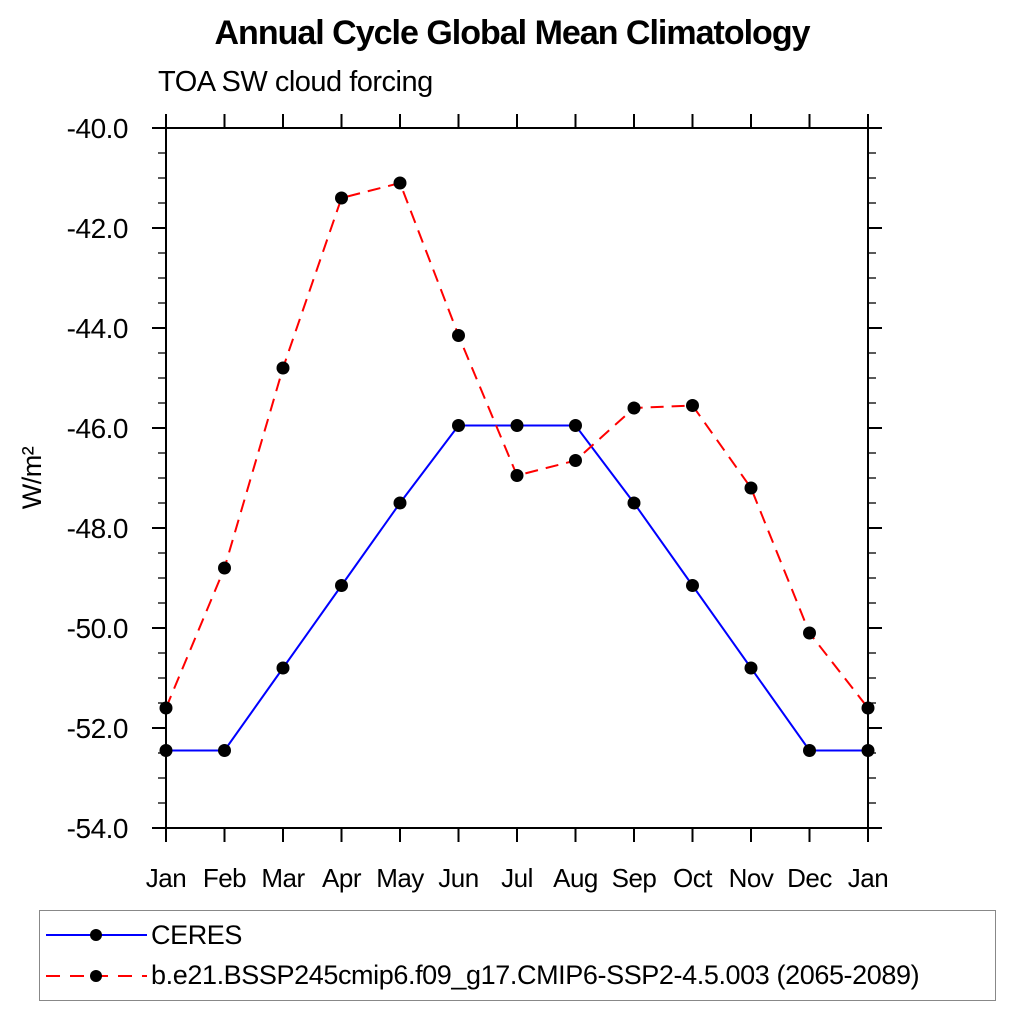 This screenshot has height=1024, width=1024. What do you see at coordinates (97, 728) in the screenshot?
I see `y-tick-label: -52.0` at bounding box center [97, 728].